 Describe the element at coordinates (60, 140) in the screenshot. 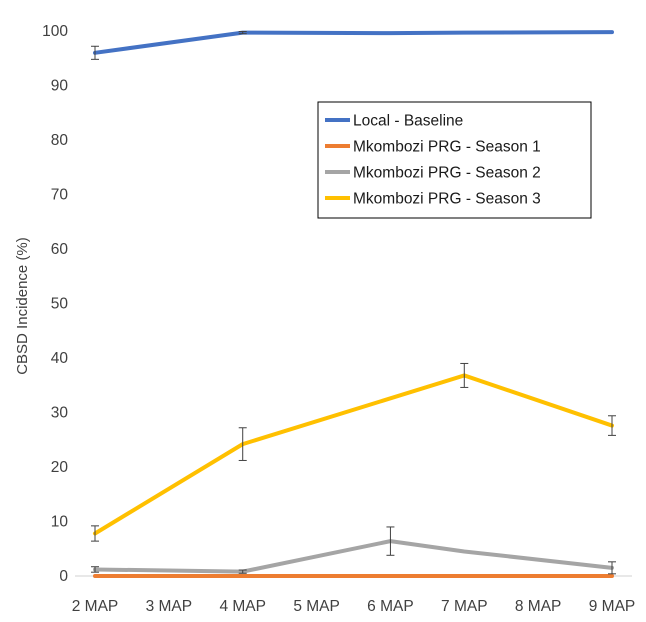

I see `y-tick-label: 80` at that location.